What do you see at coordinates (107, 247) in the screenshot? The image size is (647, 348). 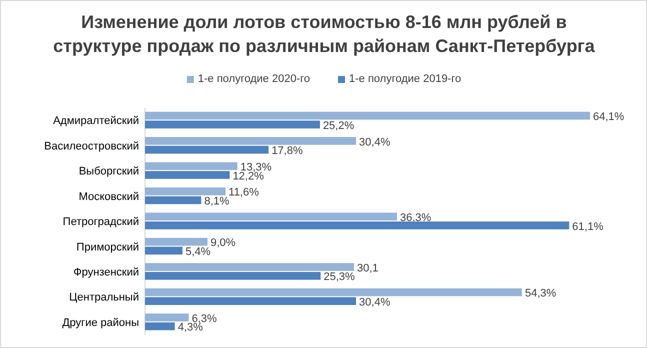 I see `y-tick-label: Приморский` at bounding box center [107, 247].